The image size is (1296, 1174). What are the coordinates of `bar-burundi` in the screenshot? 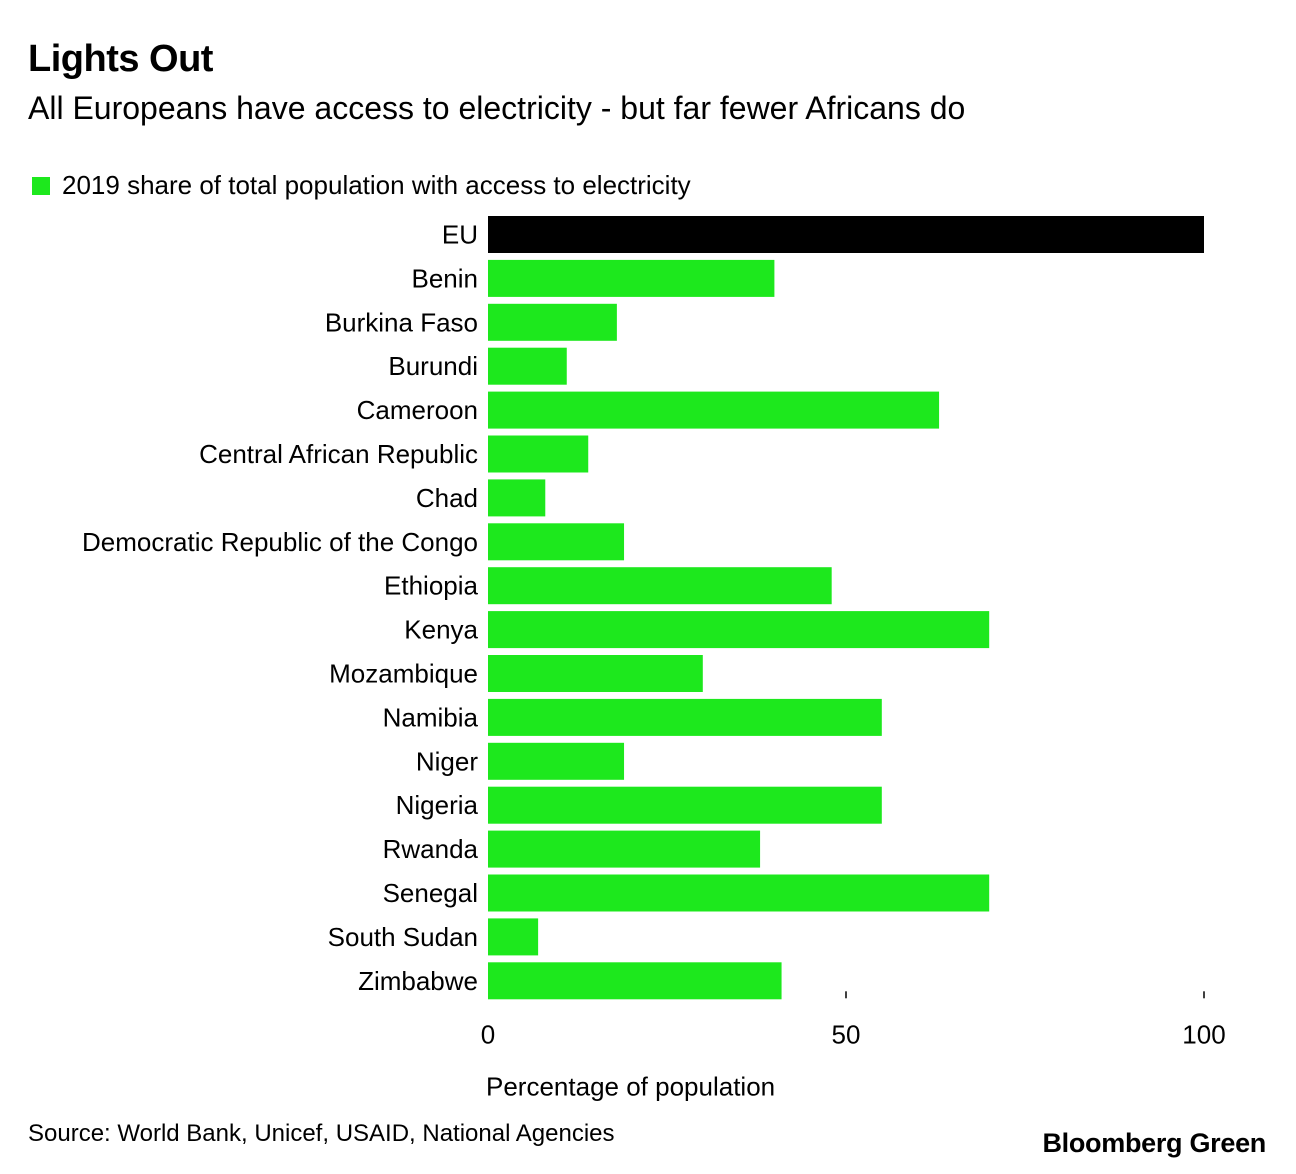 It's located at (527, 366).